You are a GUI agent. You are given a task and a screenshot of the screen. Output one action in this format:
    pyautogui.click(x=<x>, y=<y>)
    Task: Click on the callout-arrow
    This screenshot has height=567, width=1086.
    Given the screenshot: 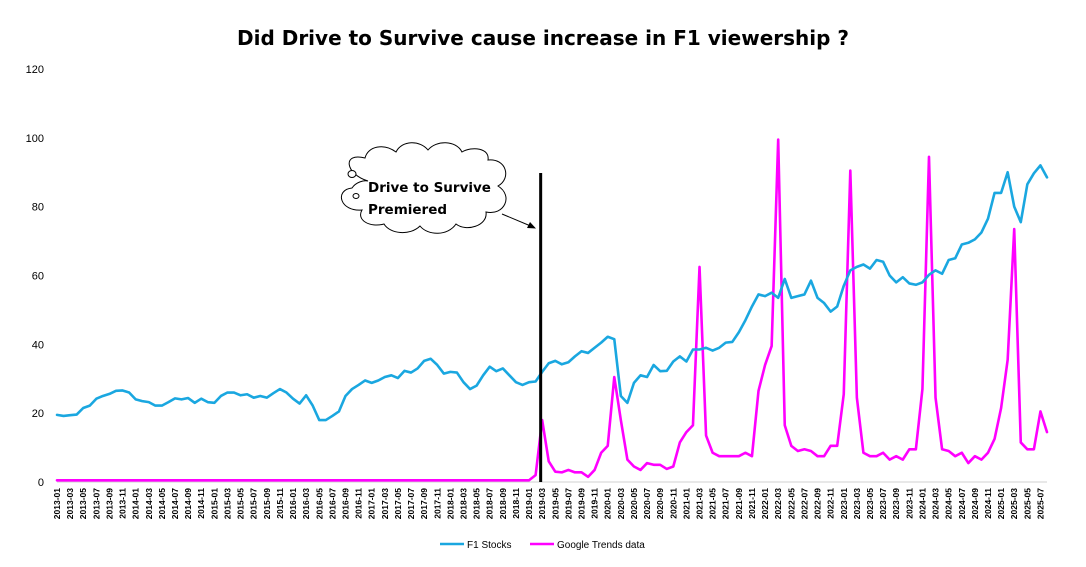 What is the action you would take?
    pyautogui.click(x=517, y=220)
    